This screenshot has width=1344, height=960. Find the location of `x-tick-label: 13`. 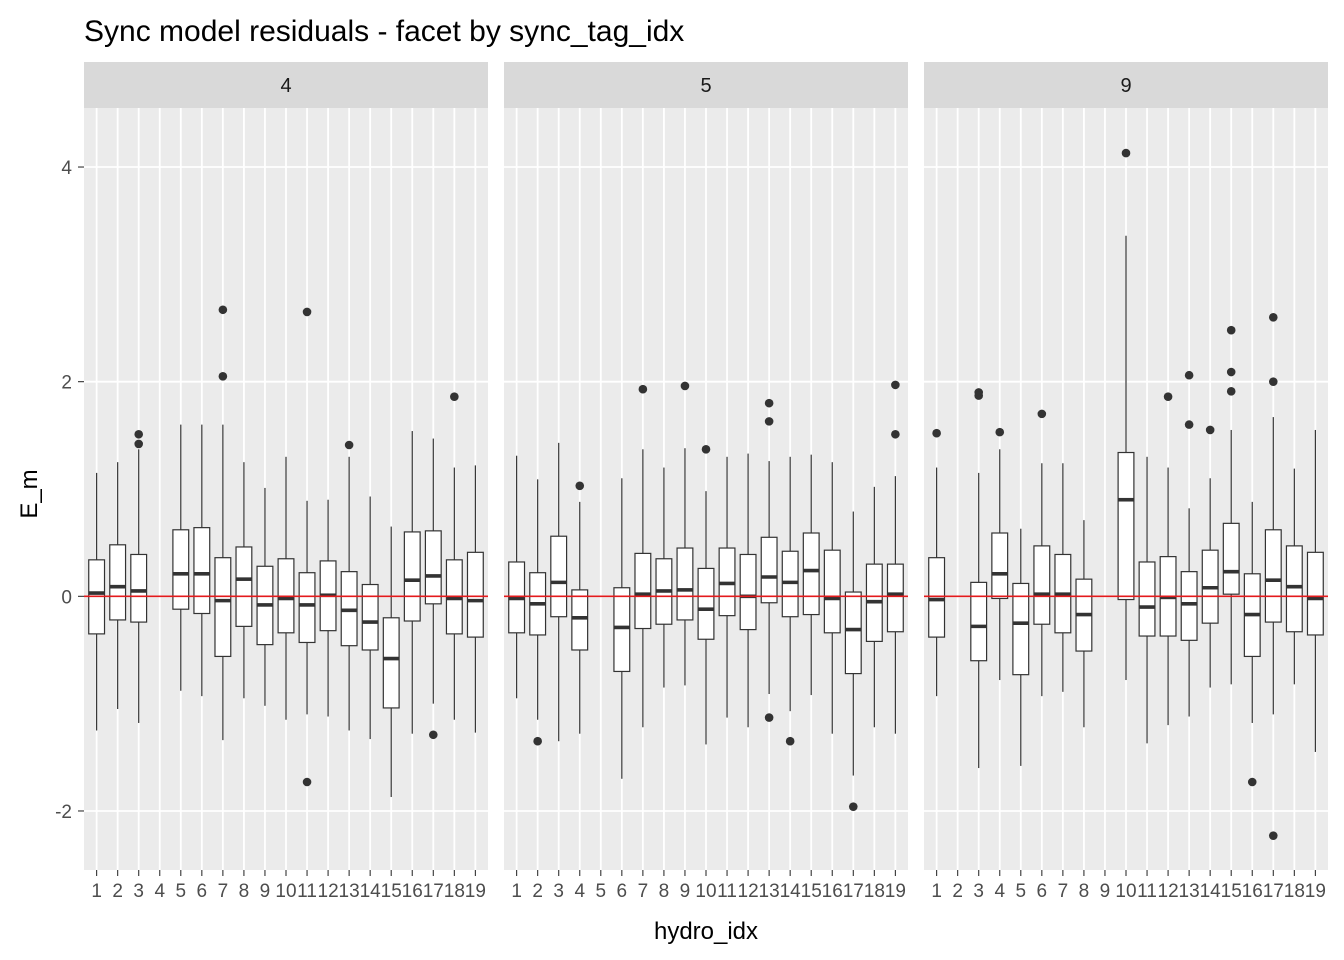

x-tick-label: 13 is located at coordinates (349, 891).